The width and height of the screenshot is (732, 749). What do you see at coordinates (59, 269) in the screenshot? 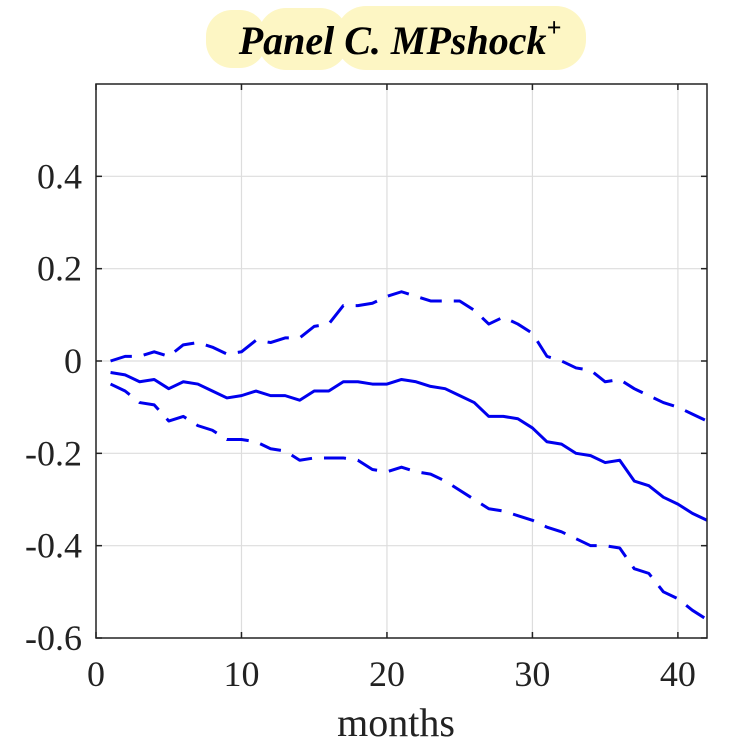
I see `y-tick-label: 0.2` at bounding box center [59, 269].